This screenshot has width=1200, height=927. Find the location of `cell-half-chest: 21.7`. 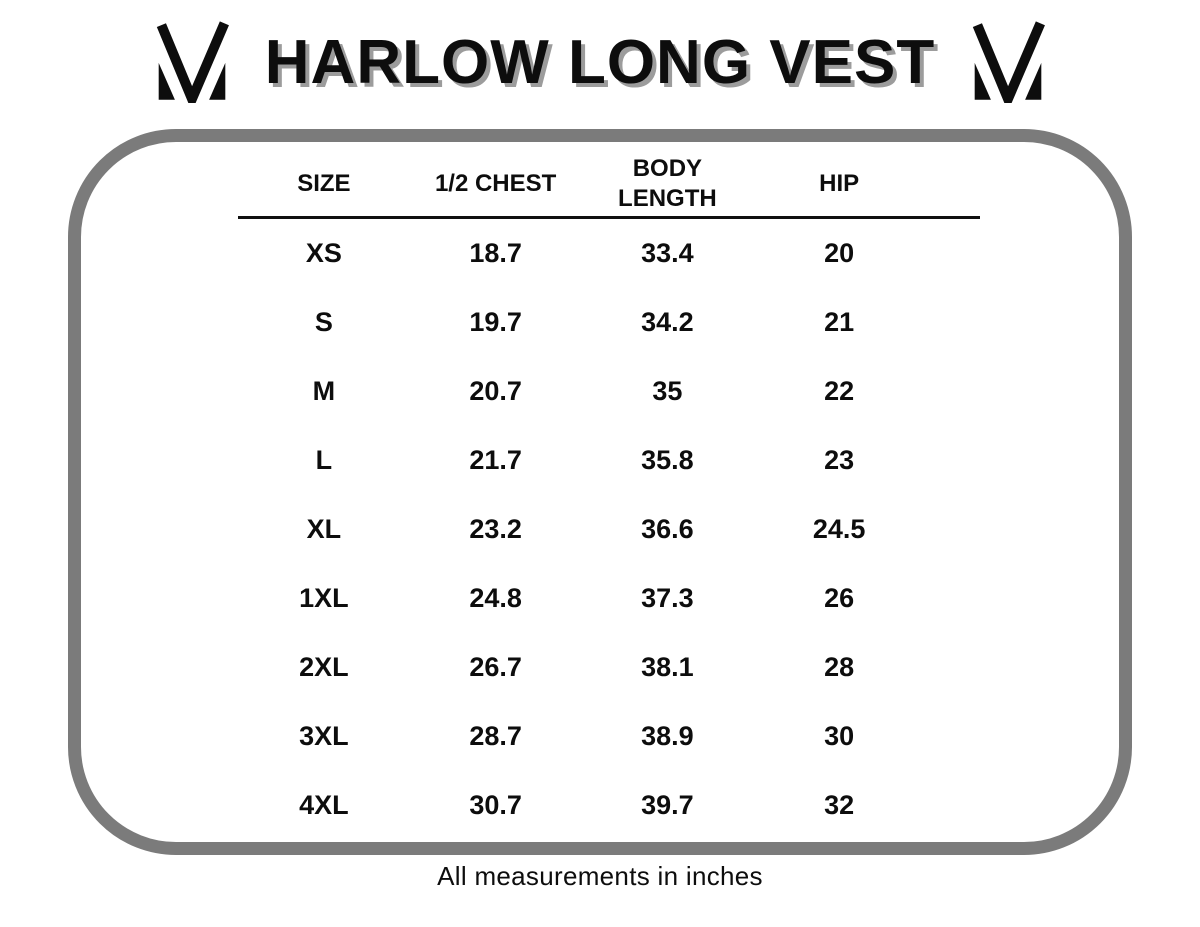

cell-half-chest: 21.7 is located at coordinates (495, 460).